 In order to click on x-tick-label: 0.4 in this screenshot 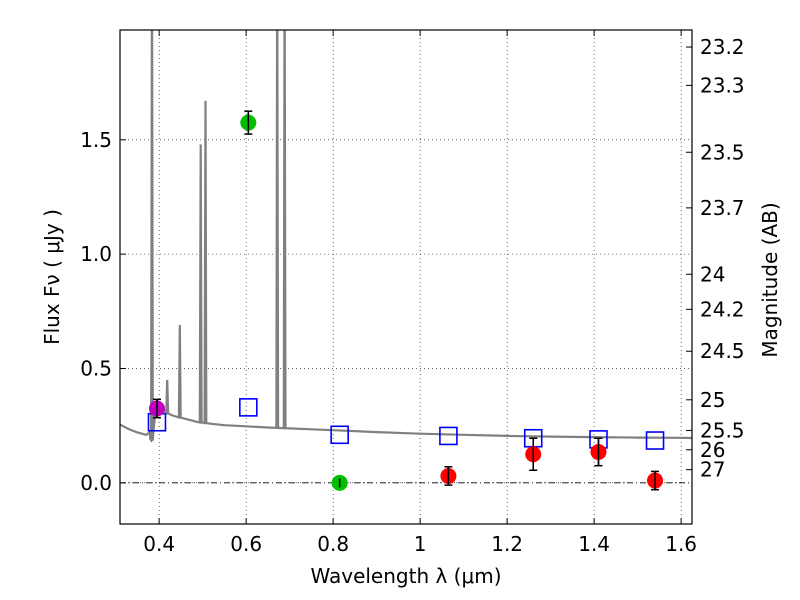, I will do `click(159, 544)`.